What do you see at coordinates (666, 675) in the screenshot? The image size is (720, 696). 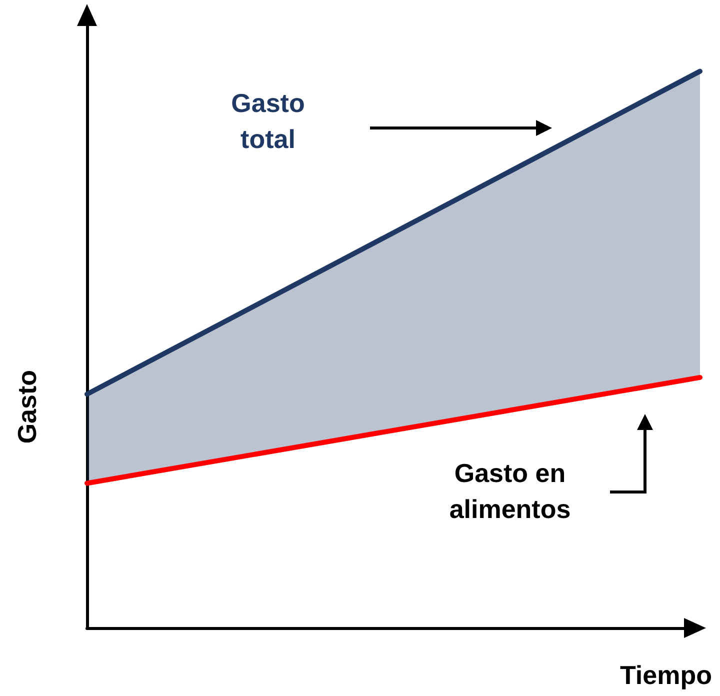 I see `x-axis-title: Tiempo` at bounding box center [666, 675].